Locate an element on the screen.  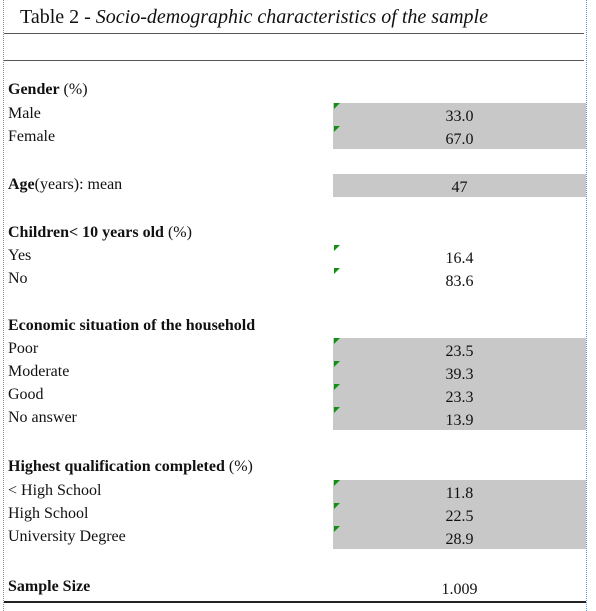
heading: Age(years): mean is located at coordinates (65, 185).